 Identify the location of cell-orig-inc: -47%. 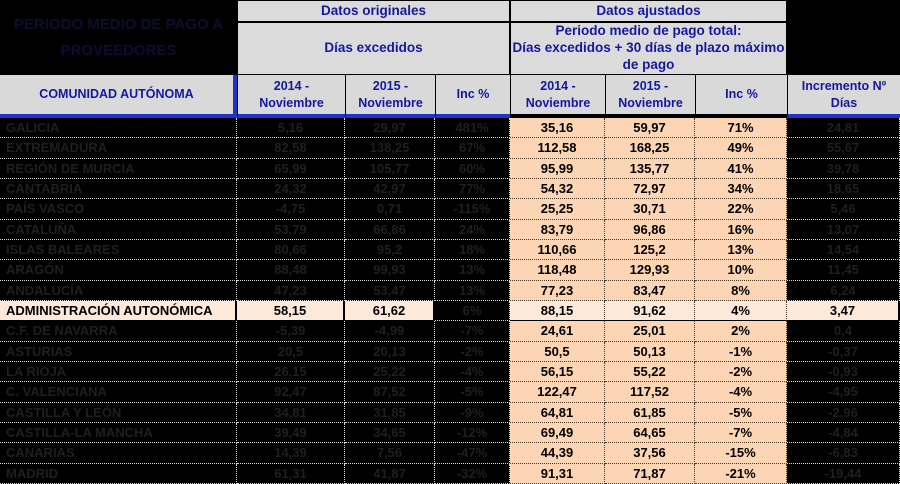
(472, 453).